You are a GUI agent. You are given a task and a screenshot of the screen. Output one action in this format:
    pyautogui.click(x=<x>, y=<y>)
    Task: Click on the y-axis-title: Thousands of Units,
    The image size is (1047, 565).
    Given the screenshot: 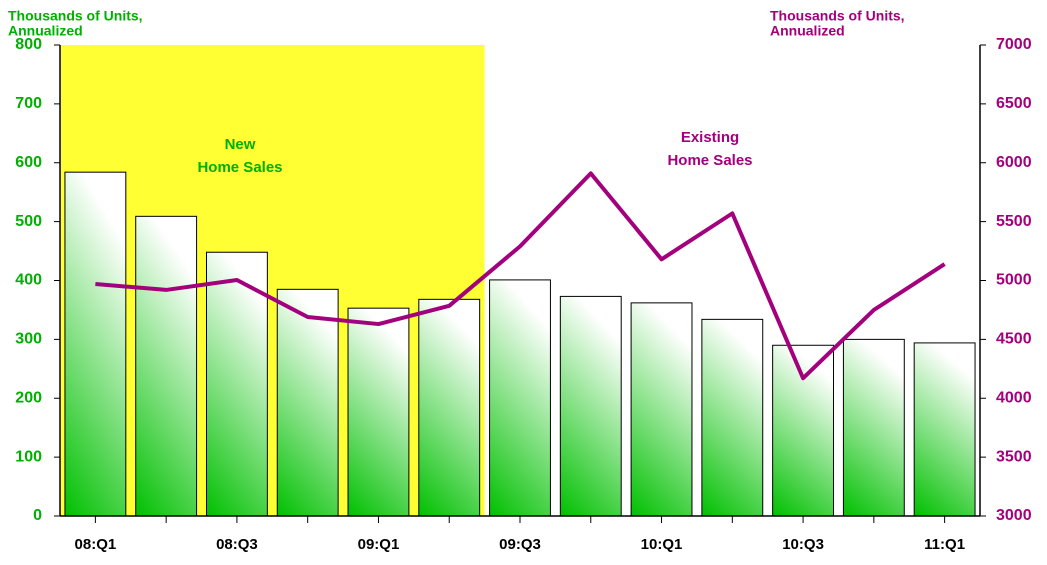 What is the action you would take?
    pyautogui.click(x=75, y=16)
    